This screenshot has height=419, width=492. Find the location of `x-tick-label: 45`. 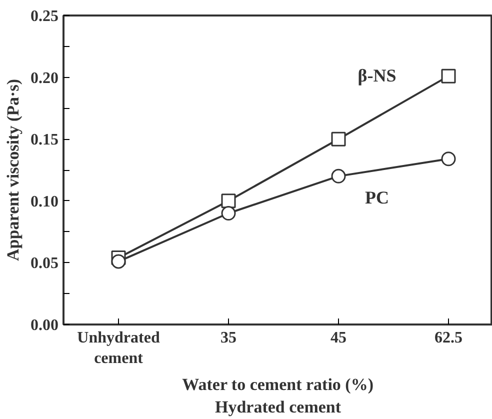

x-tick-label: 45 is located at coordinates (338, 338).